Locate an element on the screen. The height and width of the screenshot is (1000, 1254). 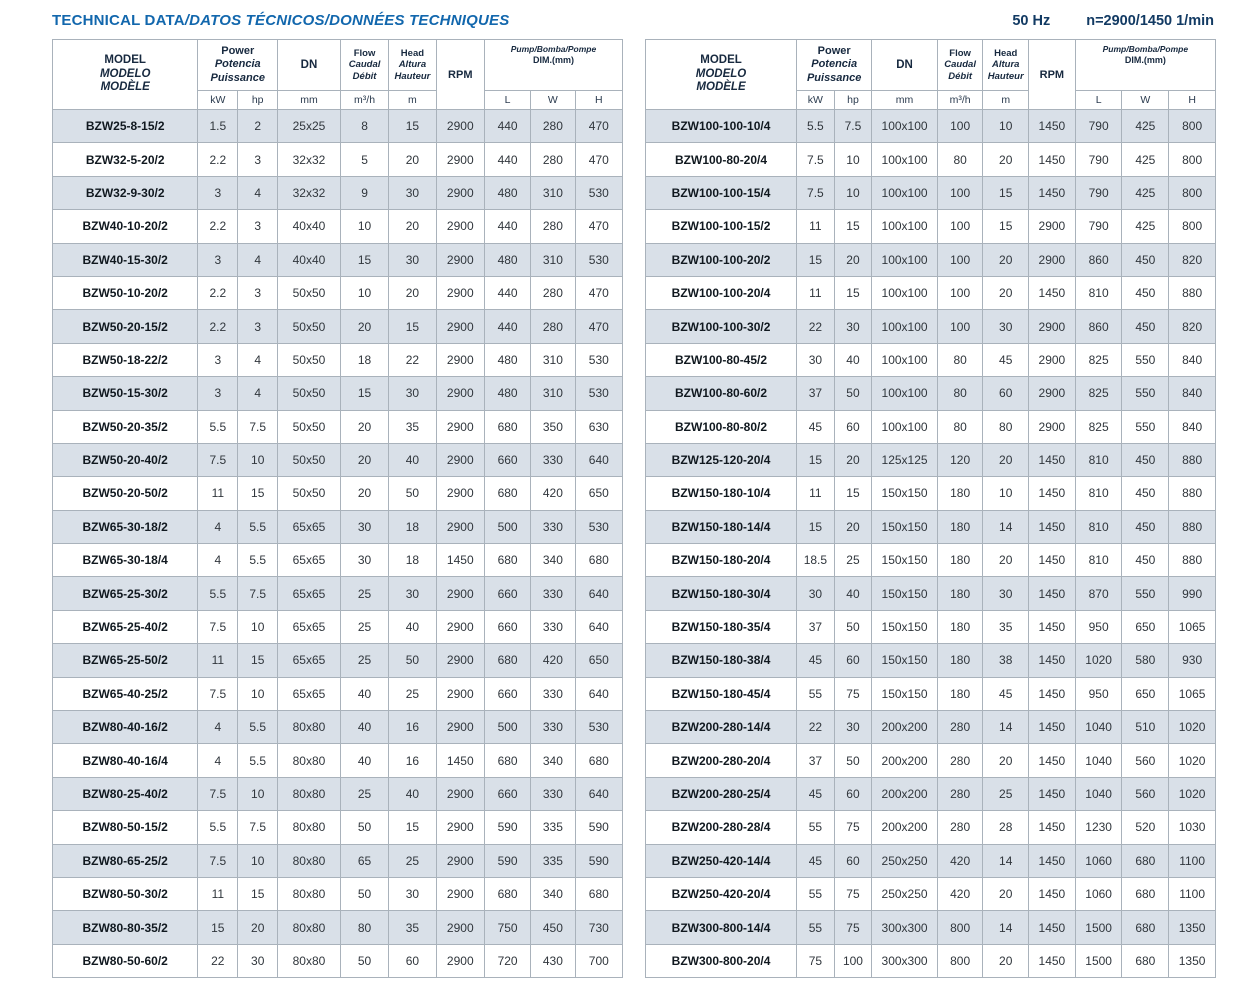
value-cell: 1230 is located at coordinates (1098, 827).